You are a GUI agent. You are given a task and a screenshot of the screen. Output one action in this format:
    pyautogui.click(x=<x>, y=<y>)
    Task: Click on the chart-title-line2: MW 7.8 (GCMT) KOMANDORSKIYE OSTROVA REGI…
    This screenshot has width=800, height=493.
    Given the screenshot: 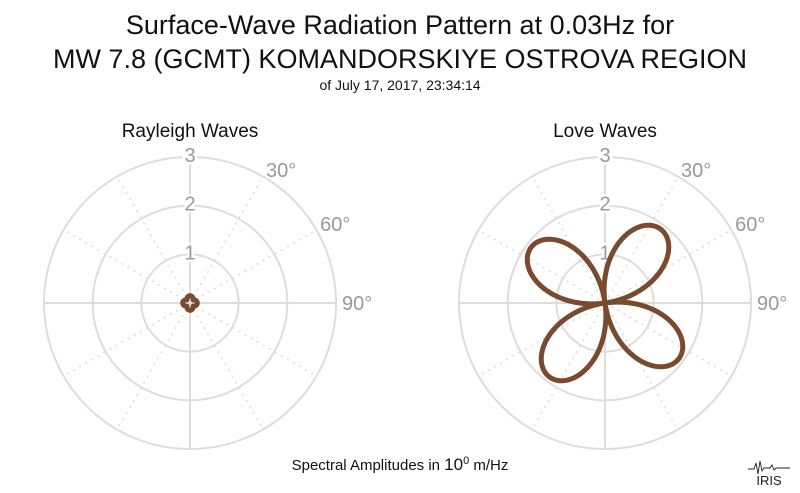 What is the action you would take?
    pyautogui.click(x=400, y=59)
    